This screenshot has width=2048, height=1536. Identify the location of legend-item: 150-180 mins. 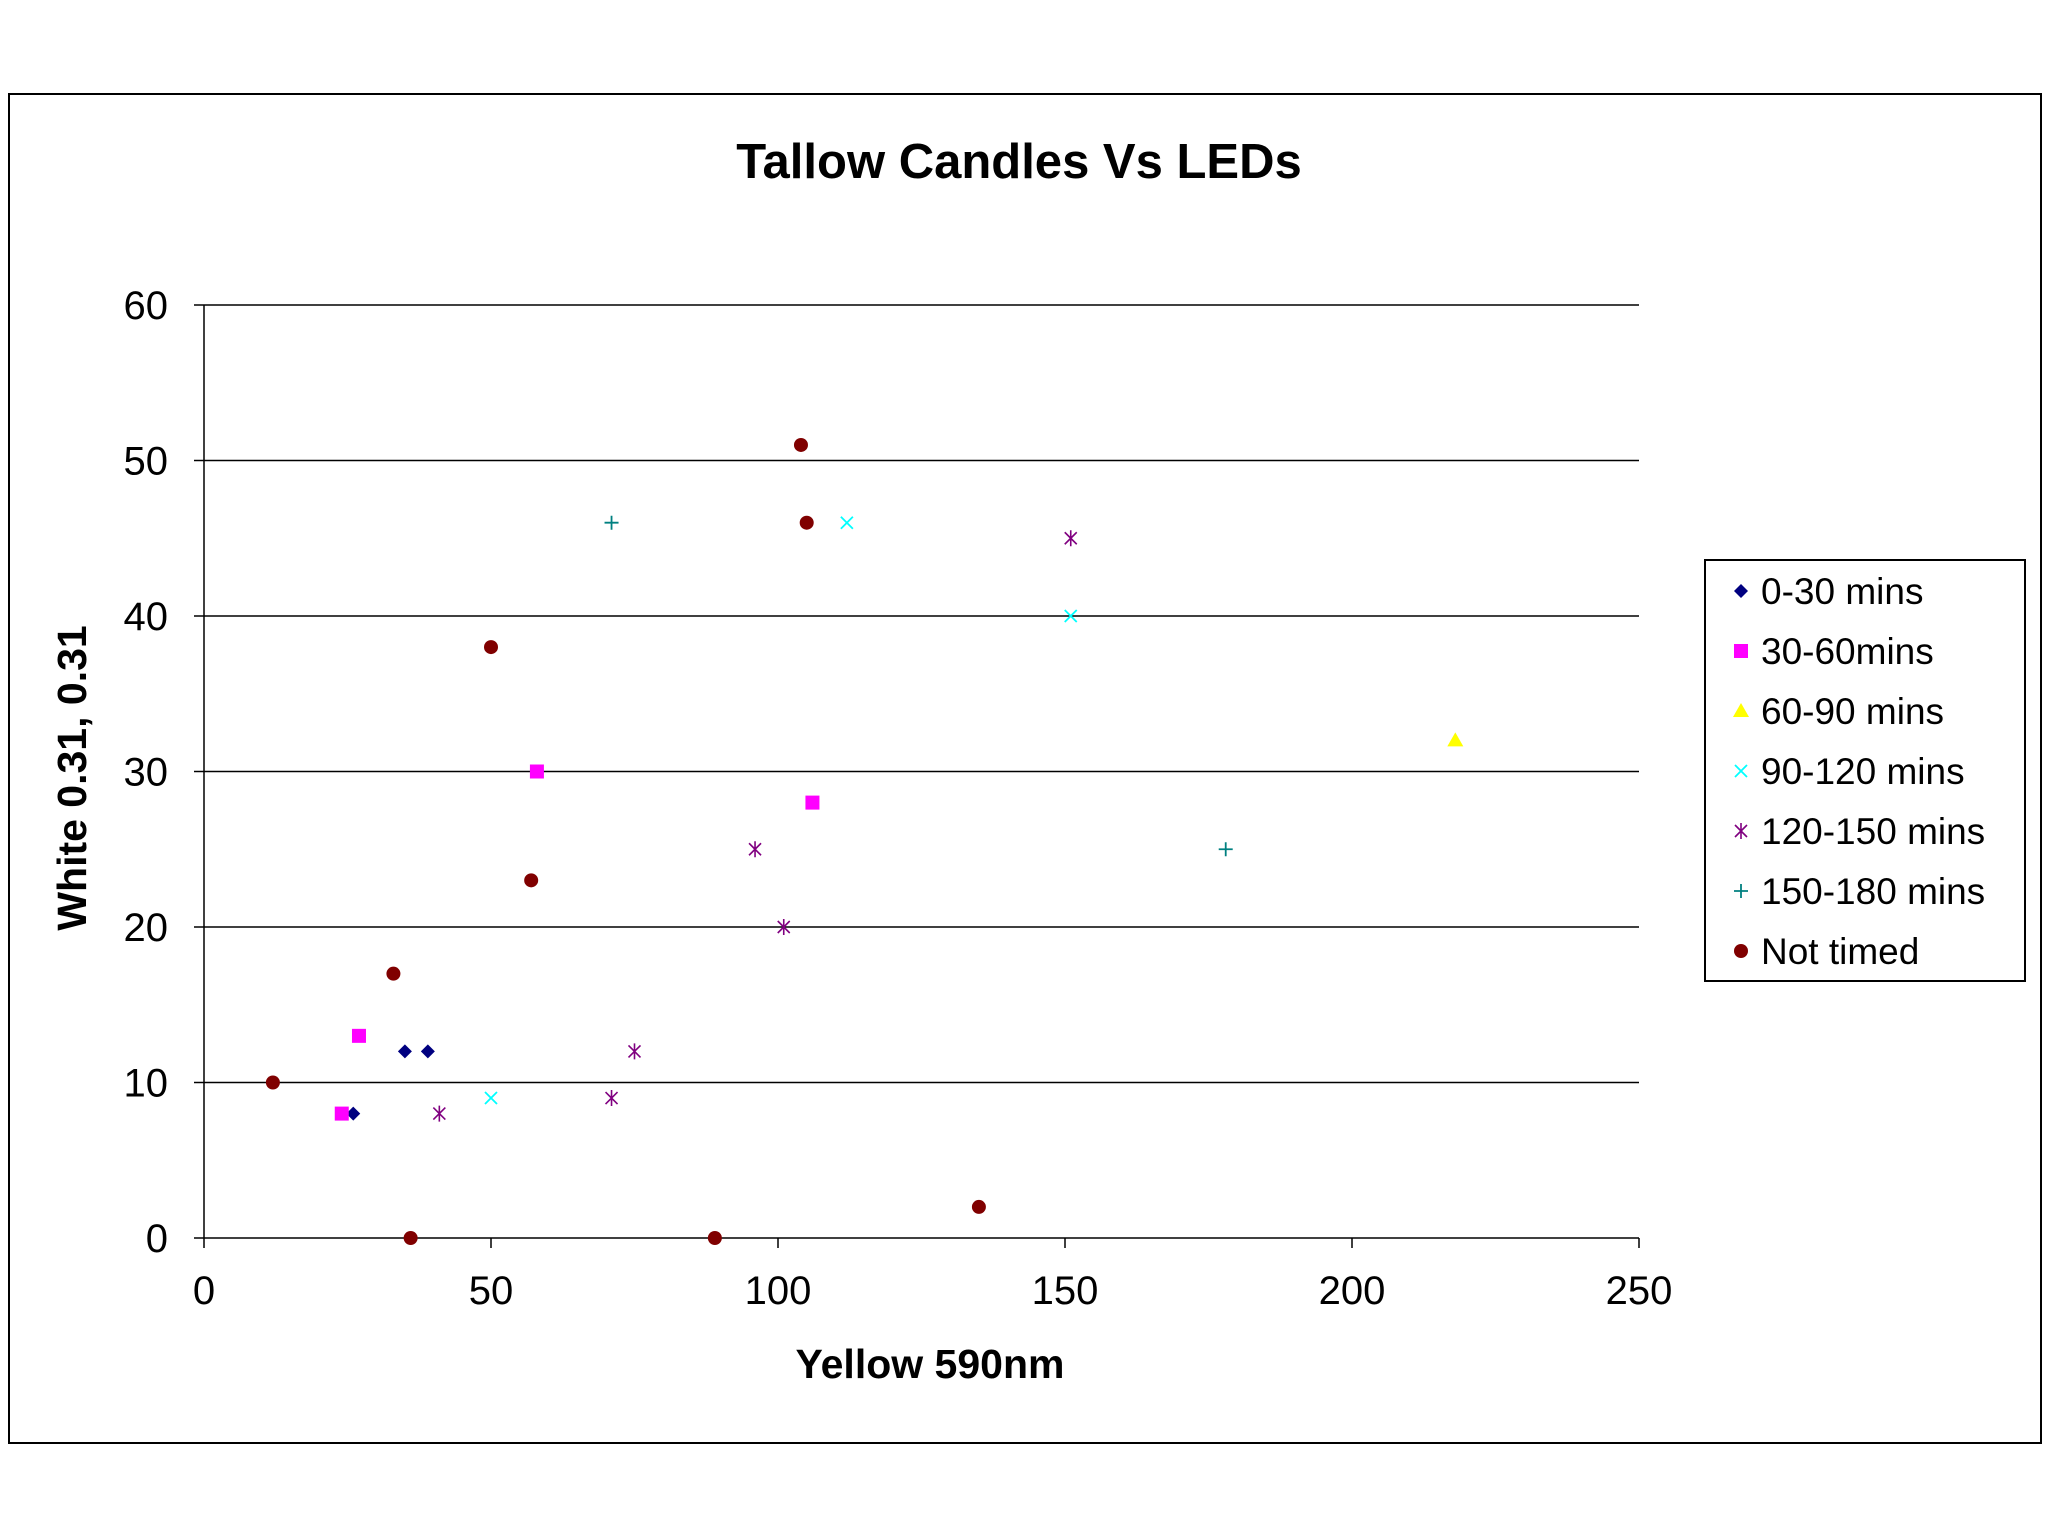
(1859, 891).